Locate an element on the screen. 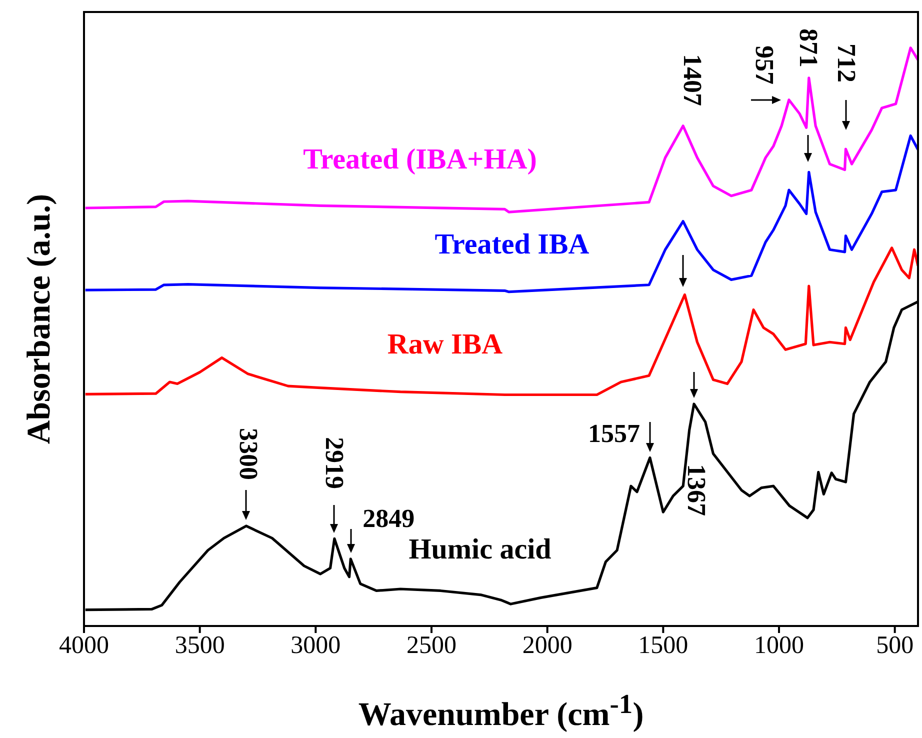 The height and width of the screenshot is (738, 922). x-tick-label: 2500 is located at coordinates (431, 645).